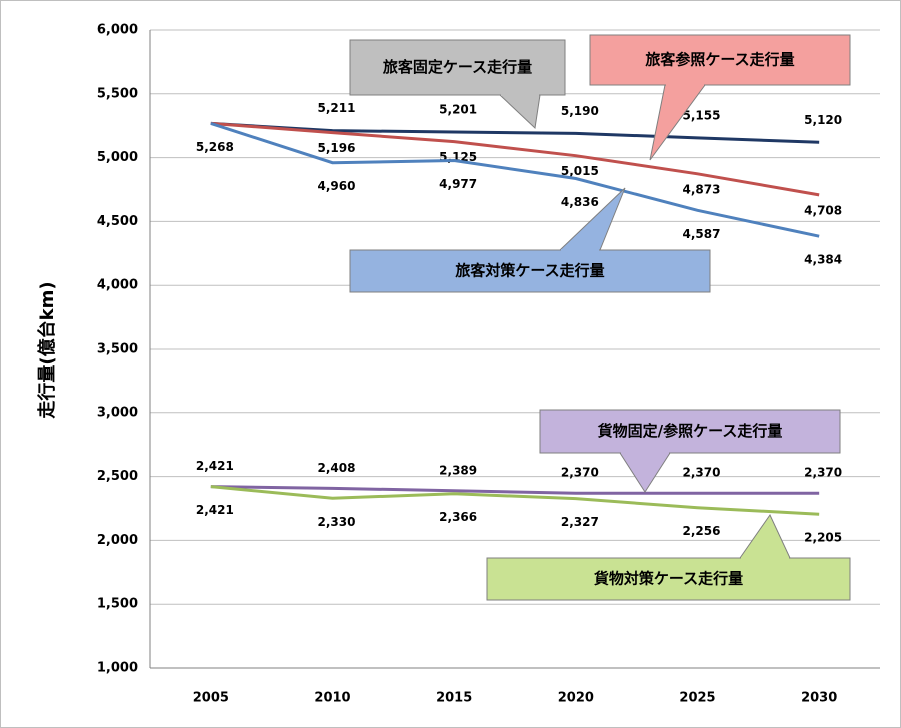  What do you see at coordinates (117, 349) in the screenshot?
I see `y-tick-label: 3,500` at bounding box center [117, 349].